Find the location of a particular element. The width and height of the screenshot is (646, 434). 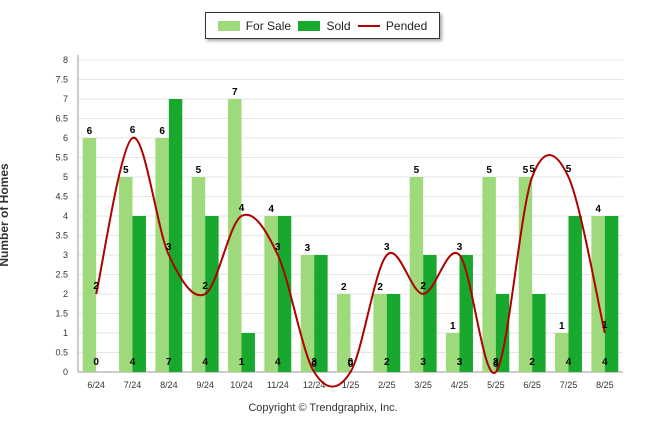

legend-label-sold: Sold is located at coordinates (338, 25).